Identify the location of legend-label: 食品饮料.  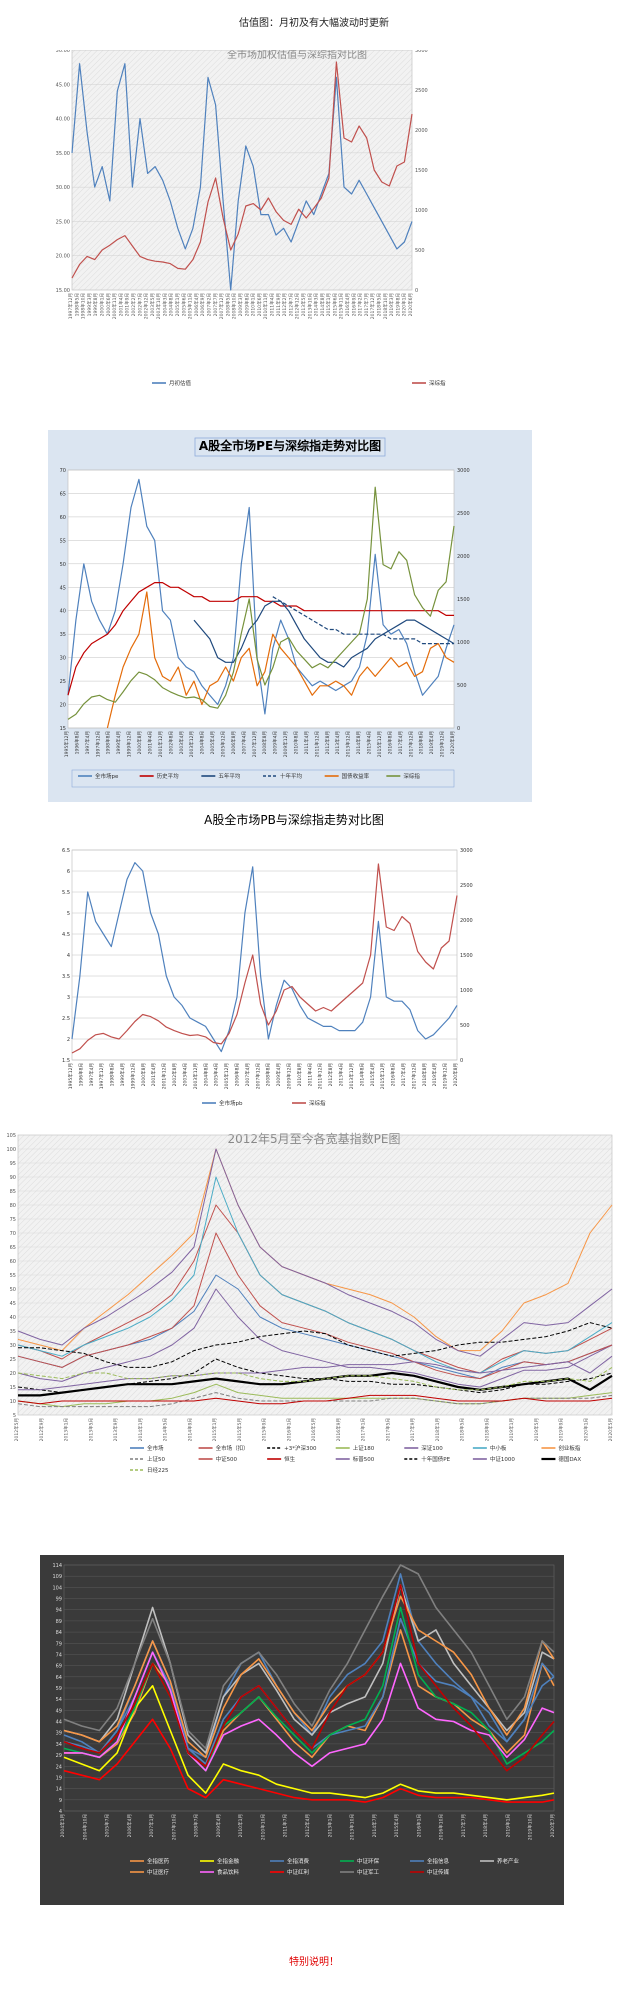
(228, 1872).